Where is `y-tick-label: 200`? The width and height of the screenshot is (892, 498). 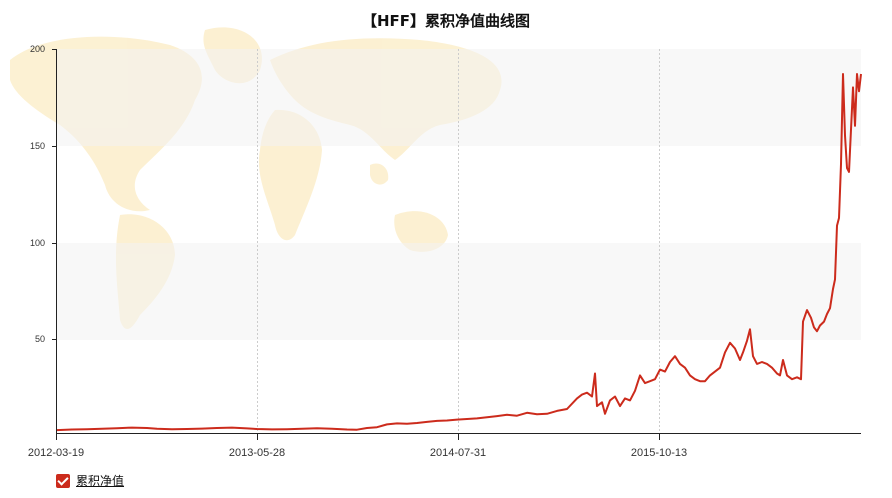
y-tick-label: 200 is located at coordinates (37, 49).